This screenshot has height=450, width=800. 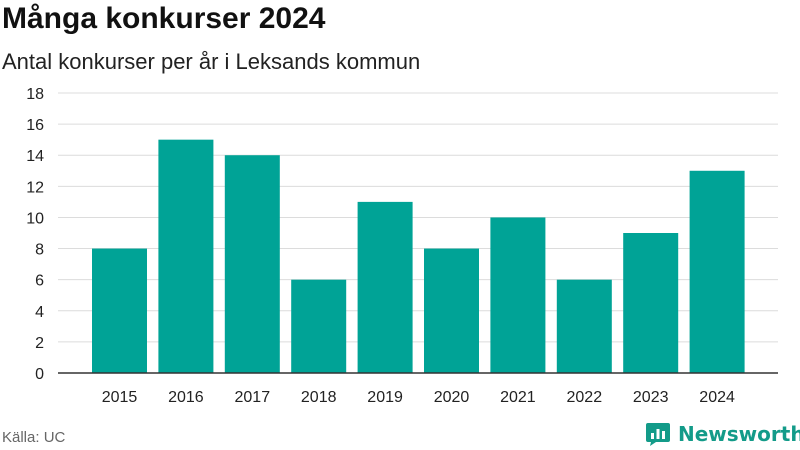 What do you see at coordinates (518, 295) in the screenshot?
I see `bar-2021` at bounding box center [518, 295].